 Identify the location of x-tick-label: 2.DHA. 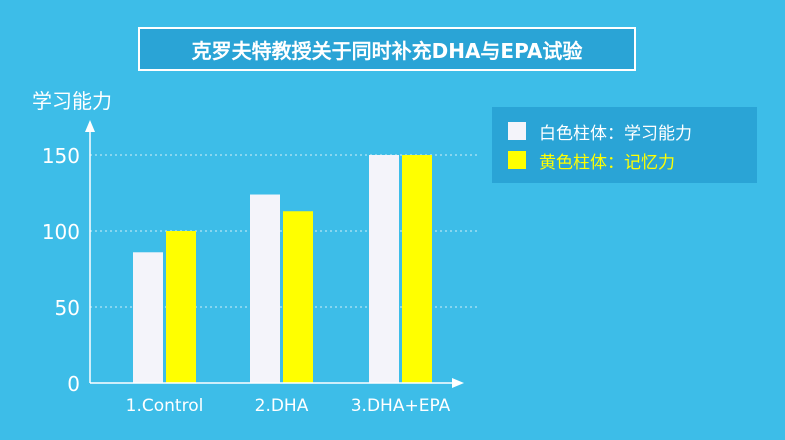
(282, 406).